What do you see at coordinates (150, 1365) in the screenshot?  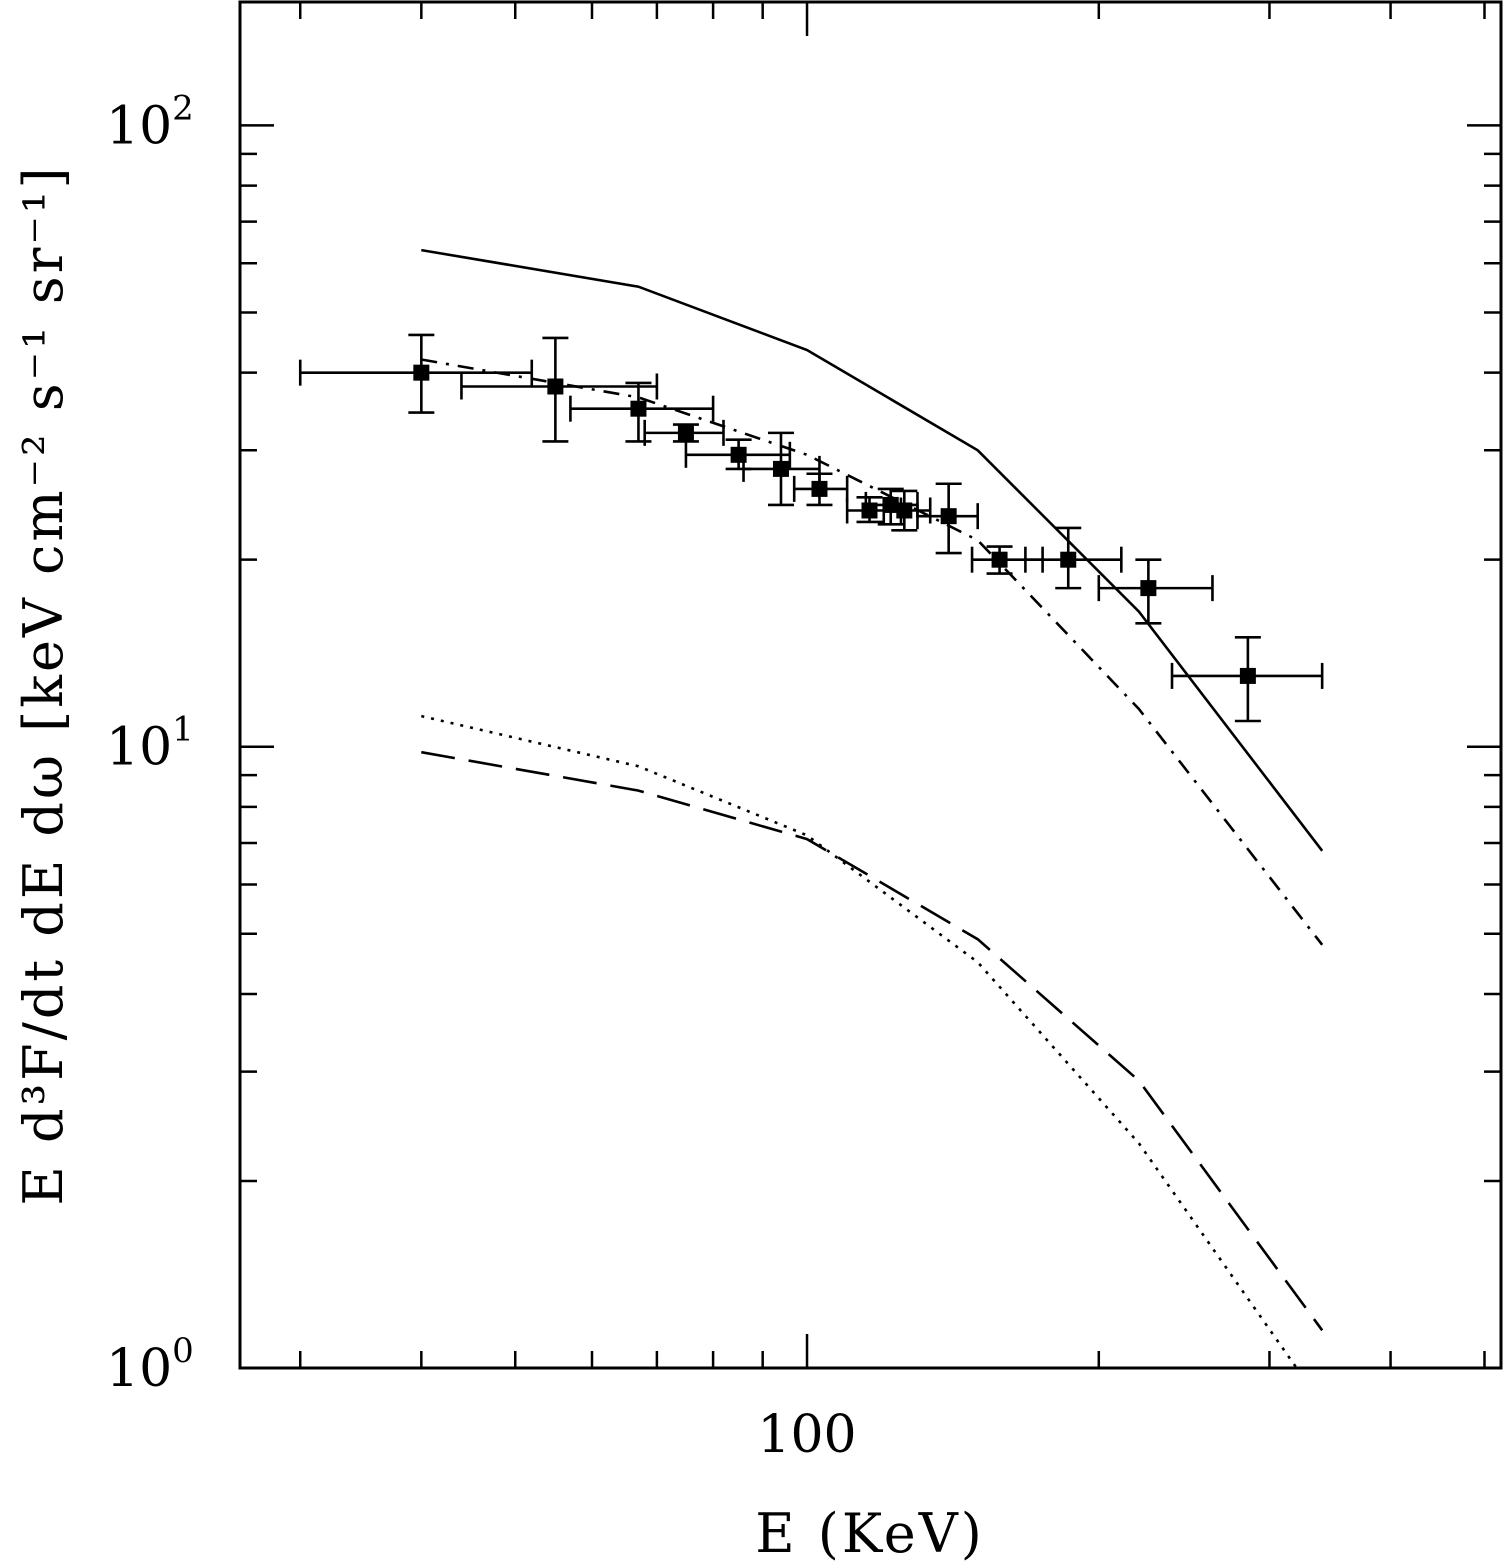 I see `y-tick-label: 10⁰` at bounding box center [150, 1365].